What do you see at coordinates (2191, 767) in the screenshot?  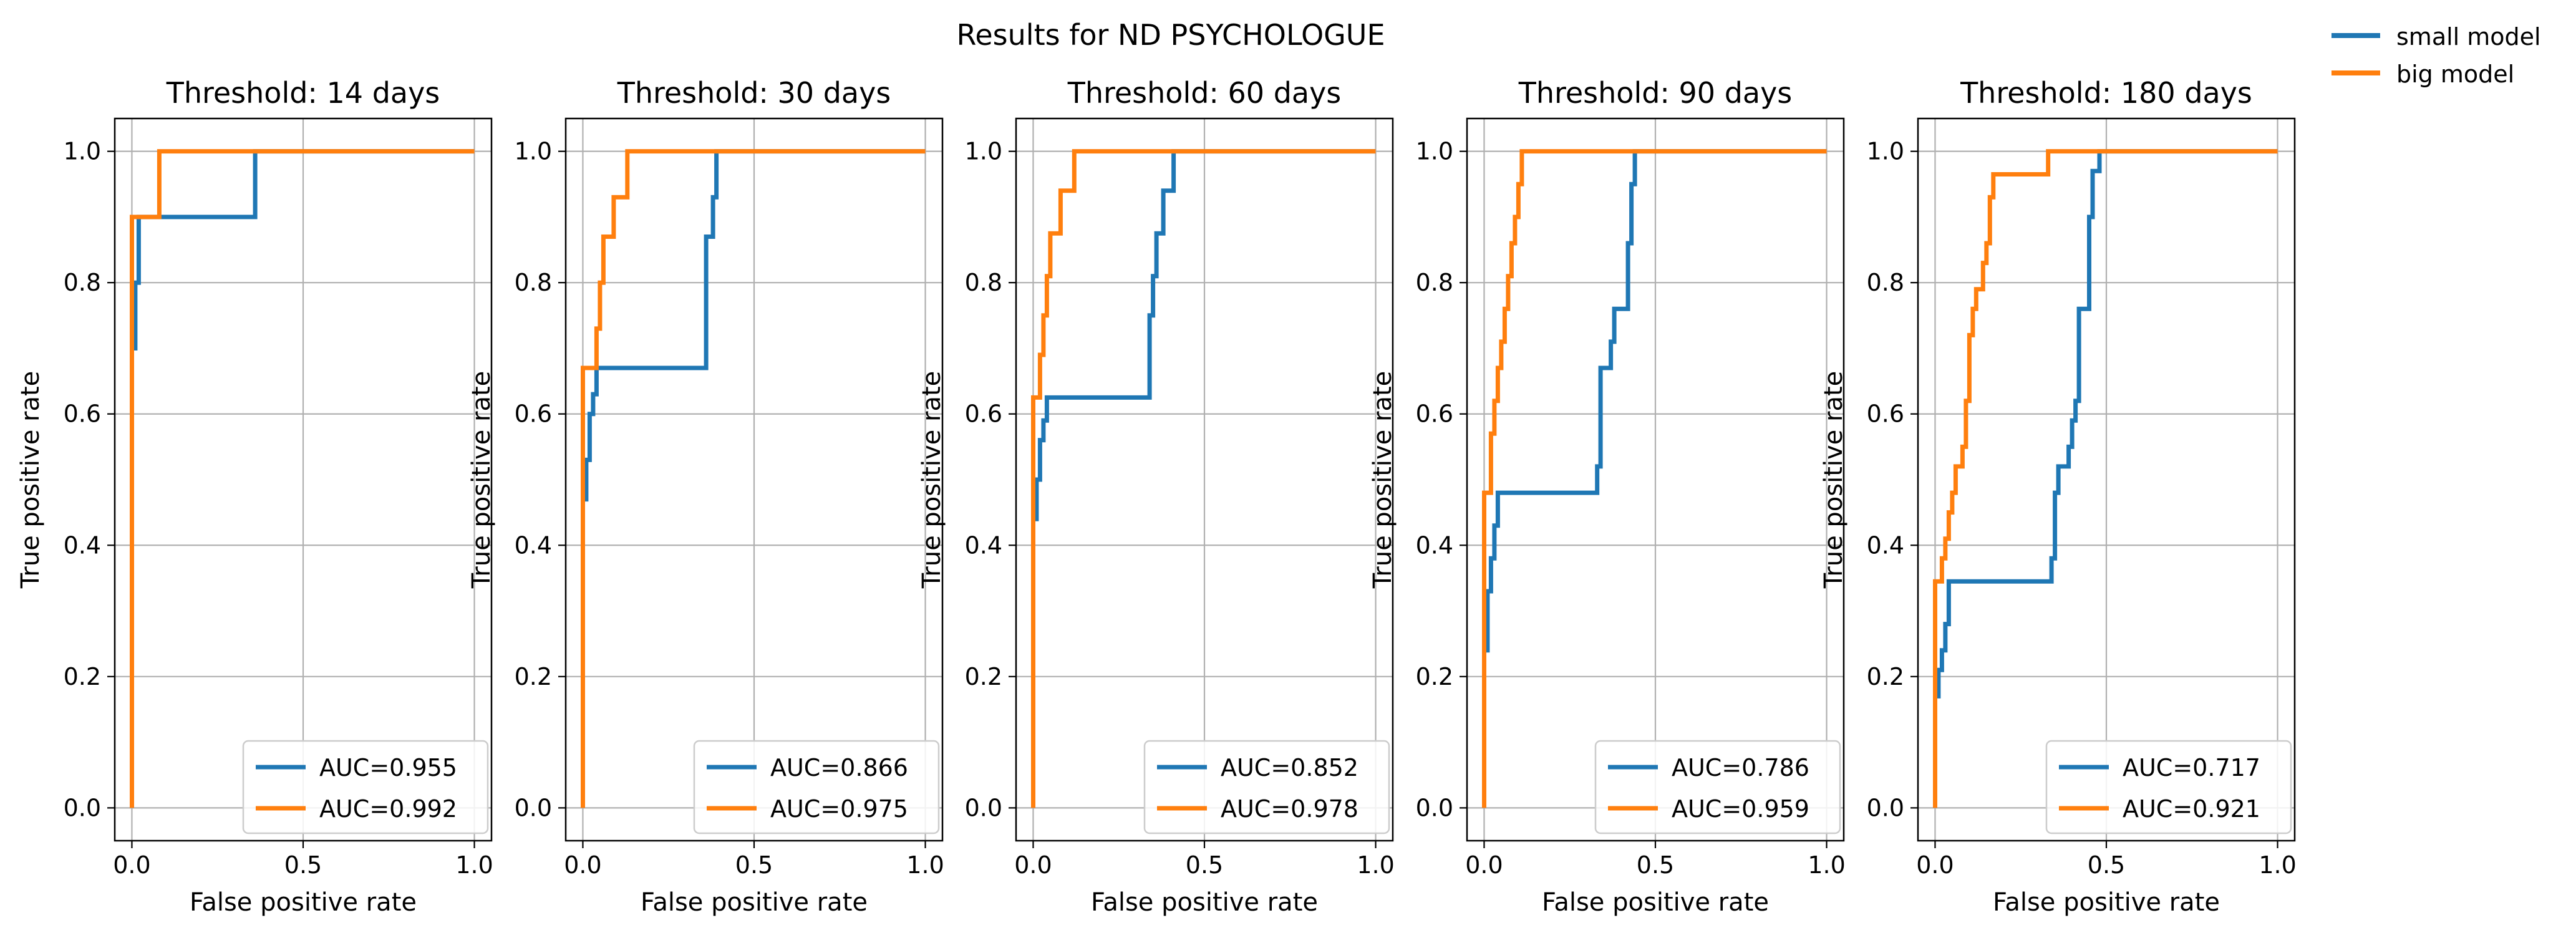 I see `auc-legend-label: AUC=0.717` at bounding box center [2191, 767].